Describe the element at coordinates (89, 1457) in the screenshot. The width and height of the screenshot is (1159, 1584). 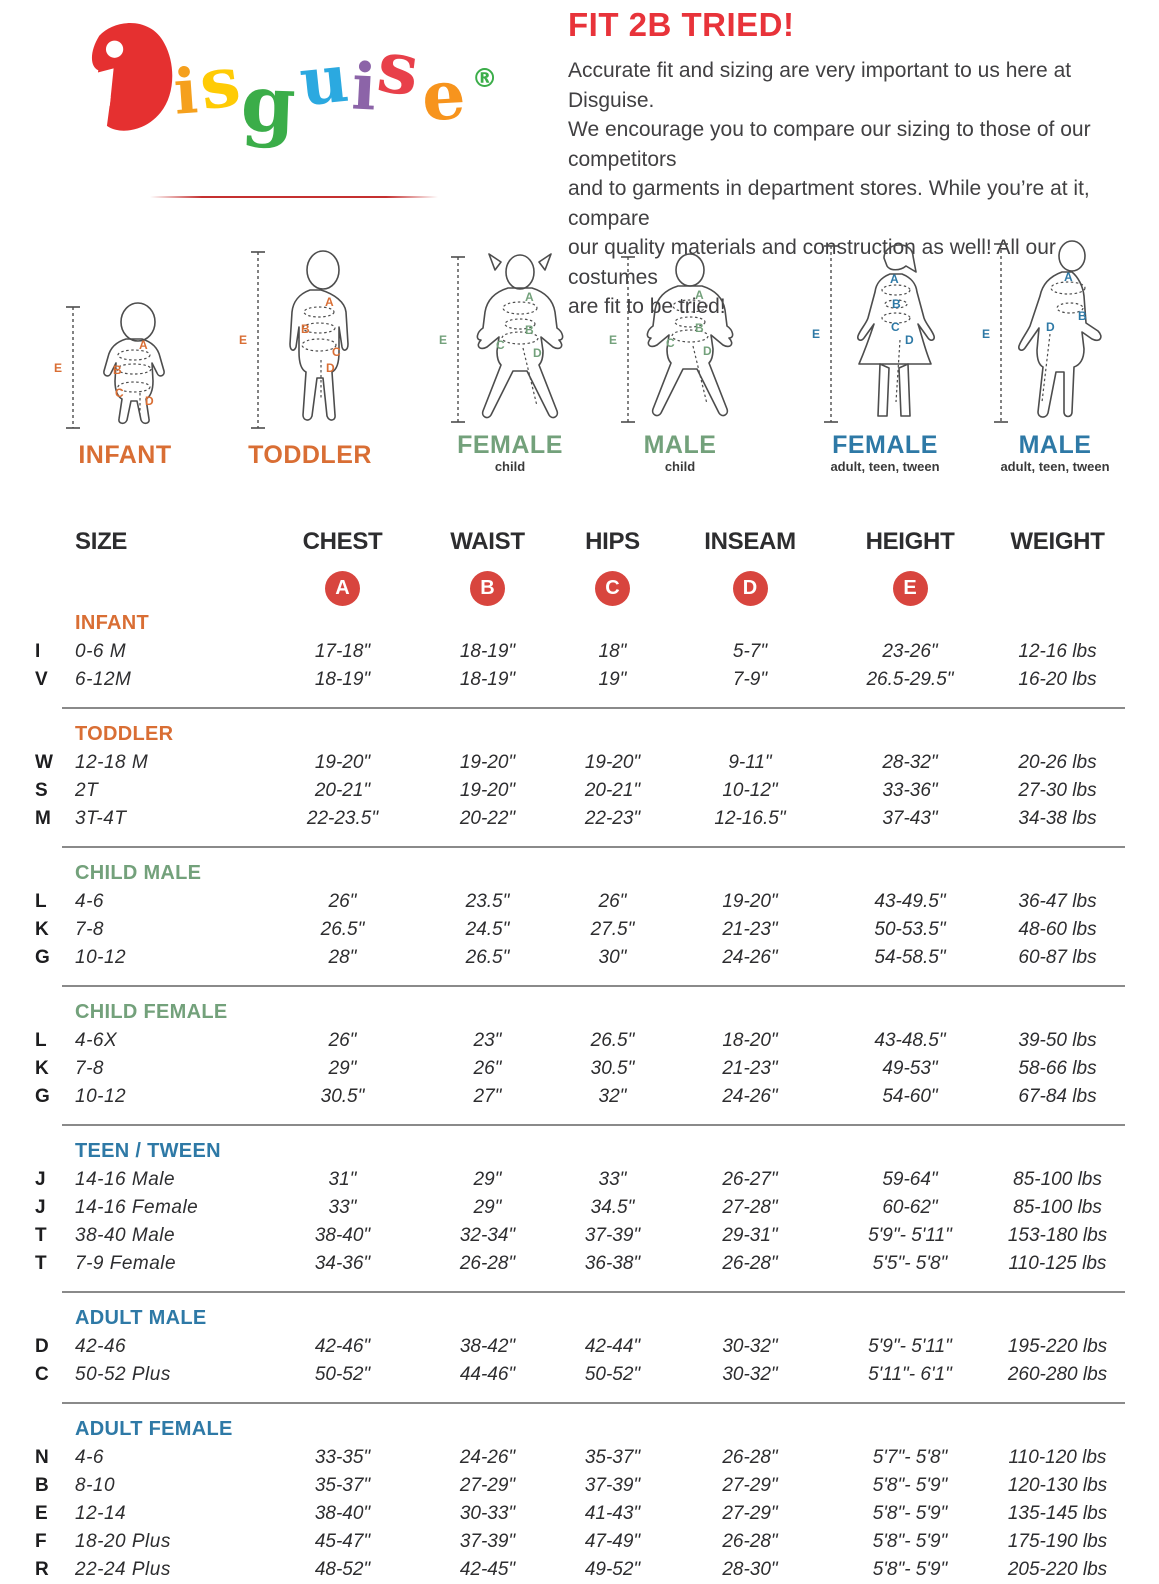
I see `row-size: 4-6` at that location.